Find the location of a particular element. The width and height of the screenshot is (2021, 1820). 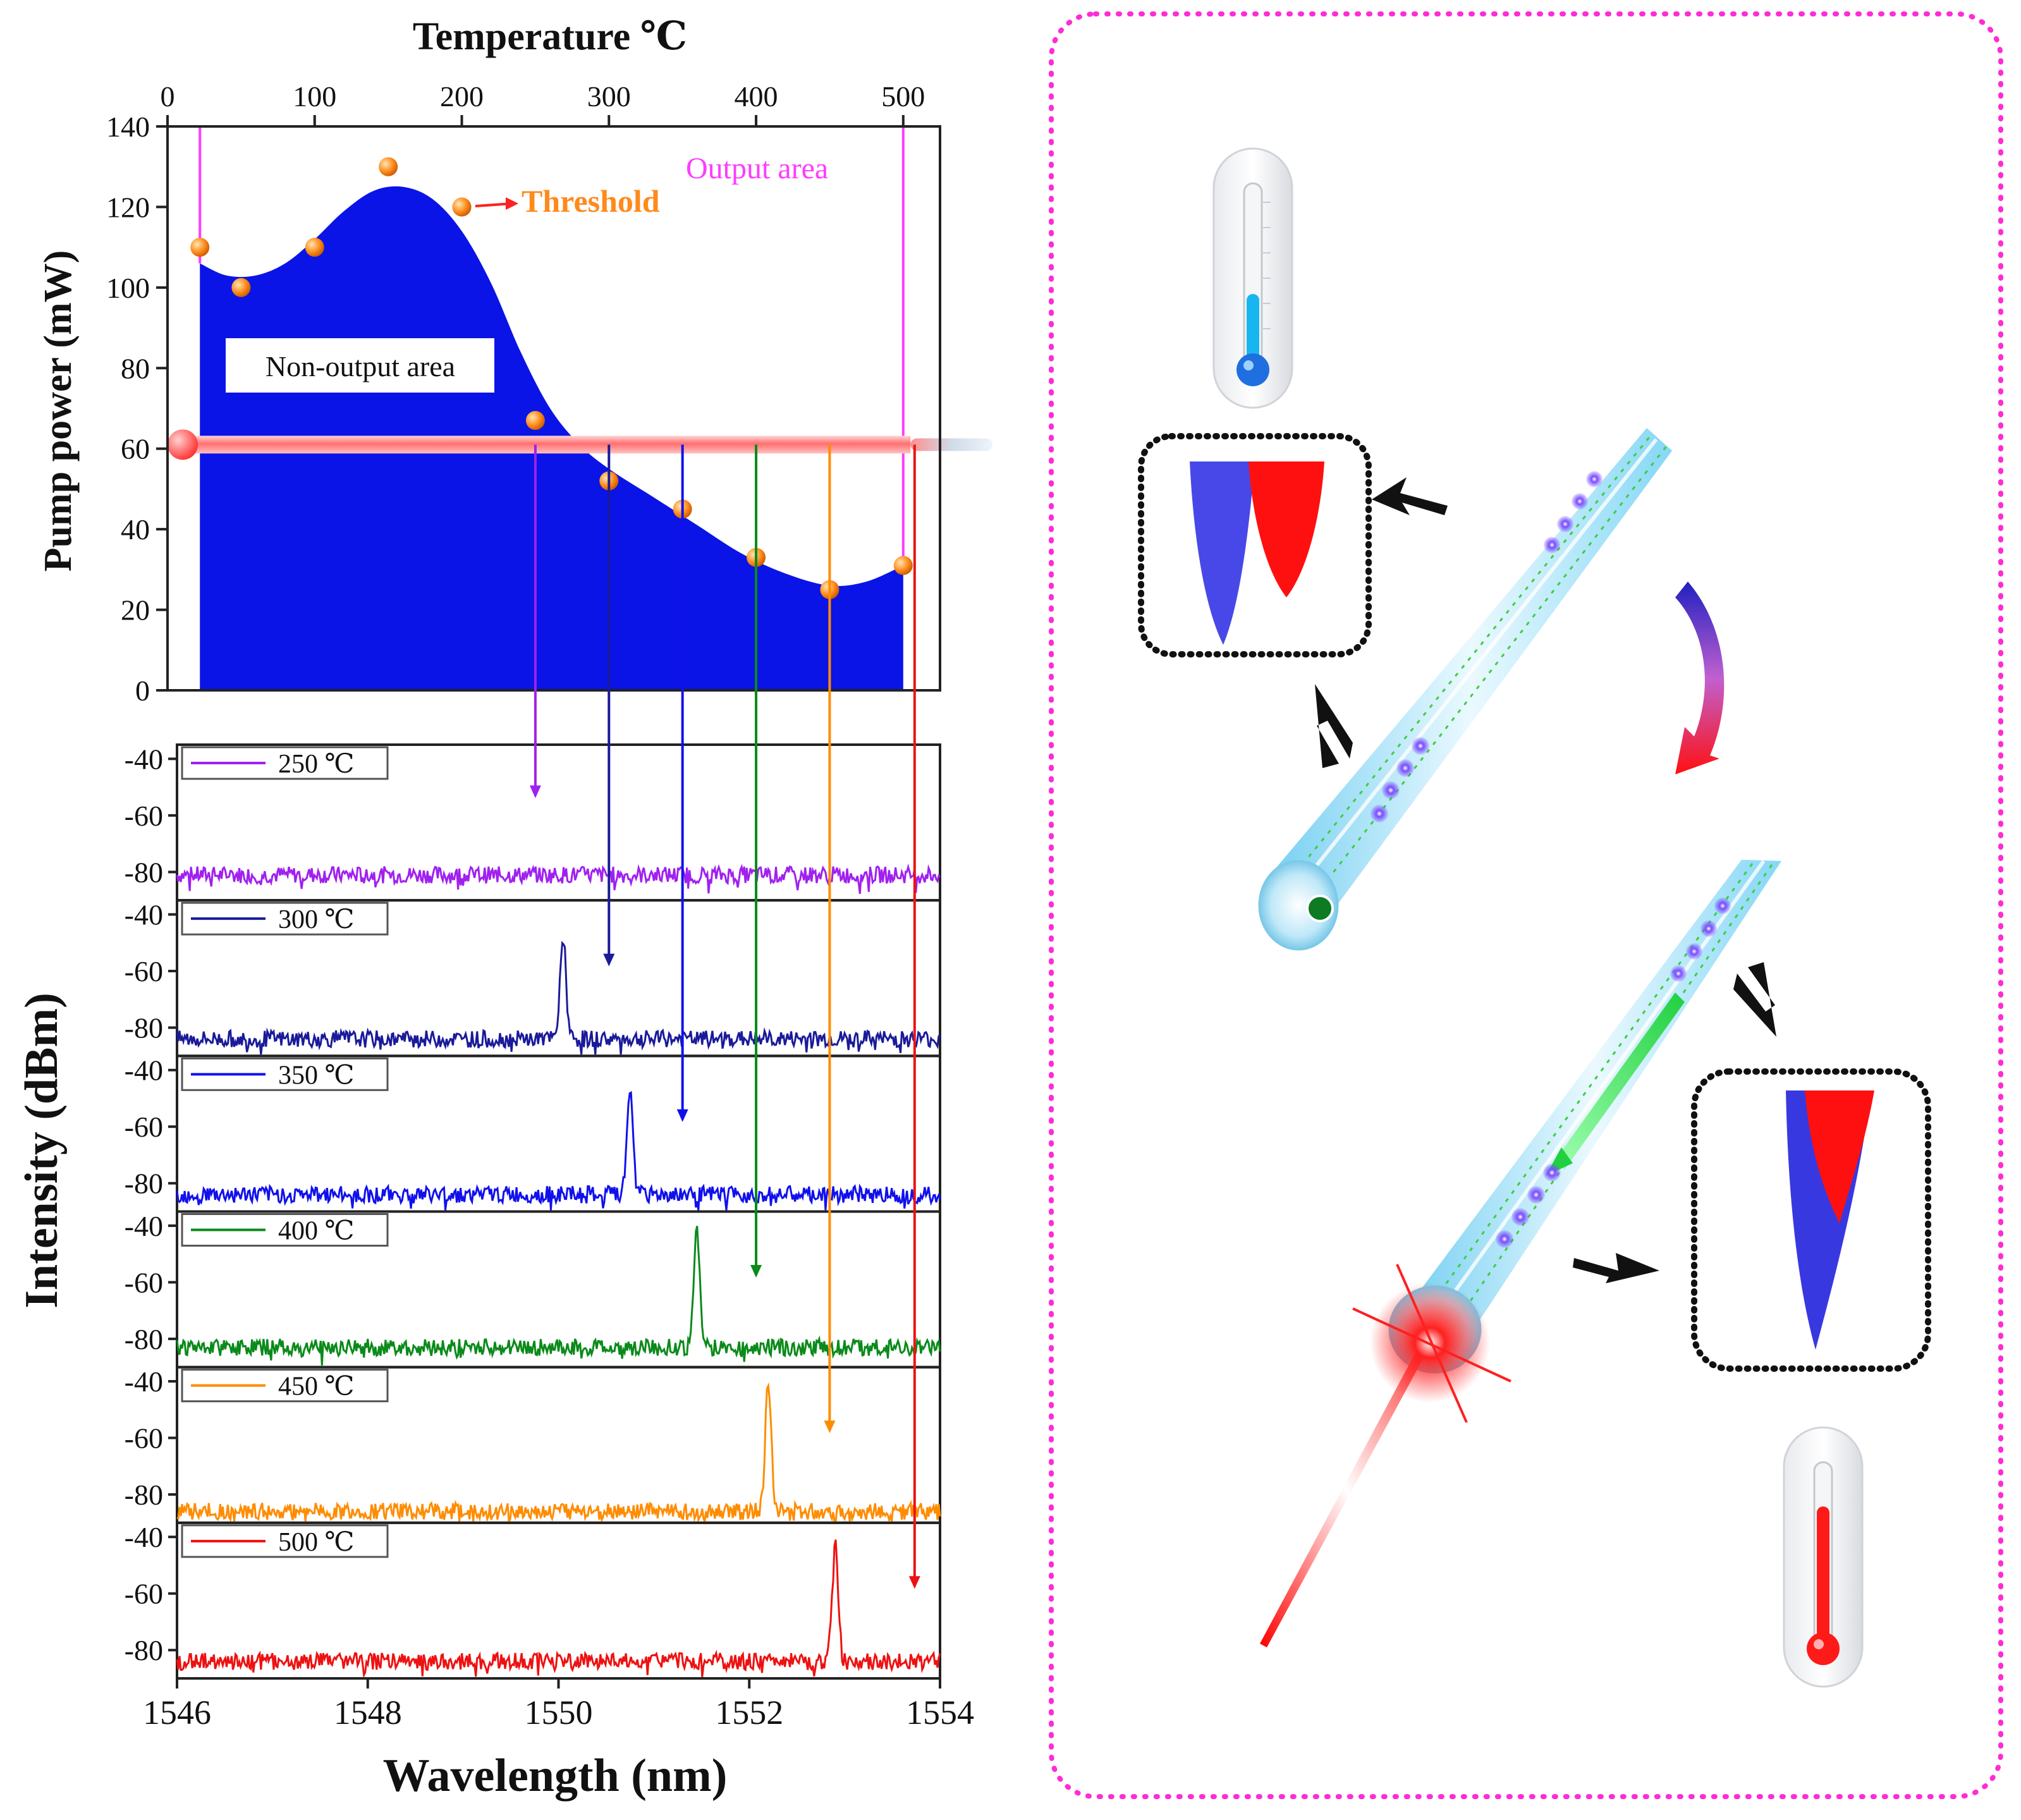

non-output-area-box is located at coordinates (360, 365).